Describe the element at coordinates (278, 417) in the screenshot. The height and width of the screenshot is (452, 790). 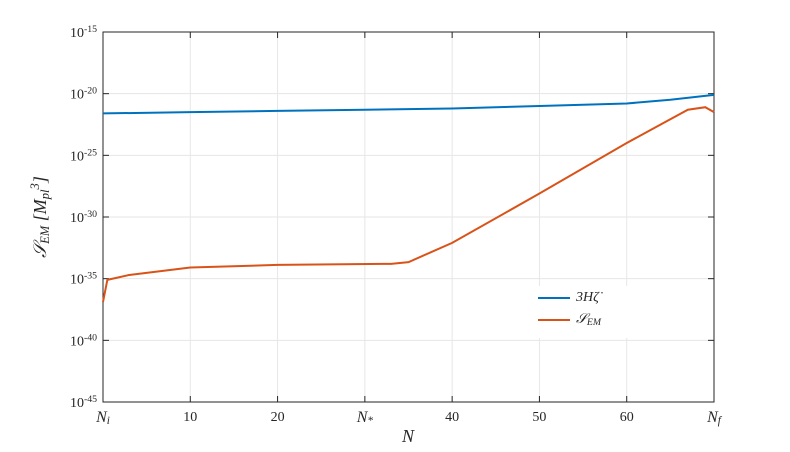
I see `x-tick-label: 20` at that location.